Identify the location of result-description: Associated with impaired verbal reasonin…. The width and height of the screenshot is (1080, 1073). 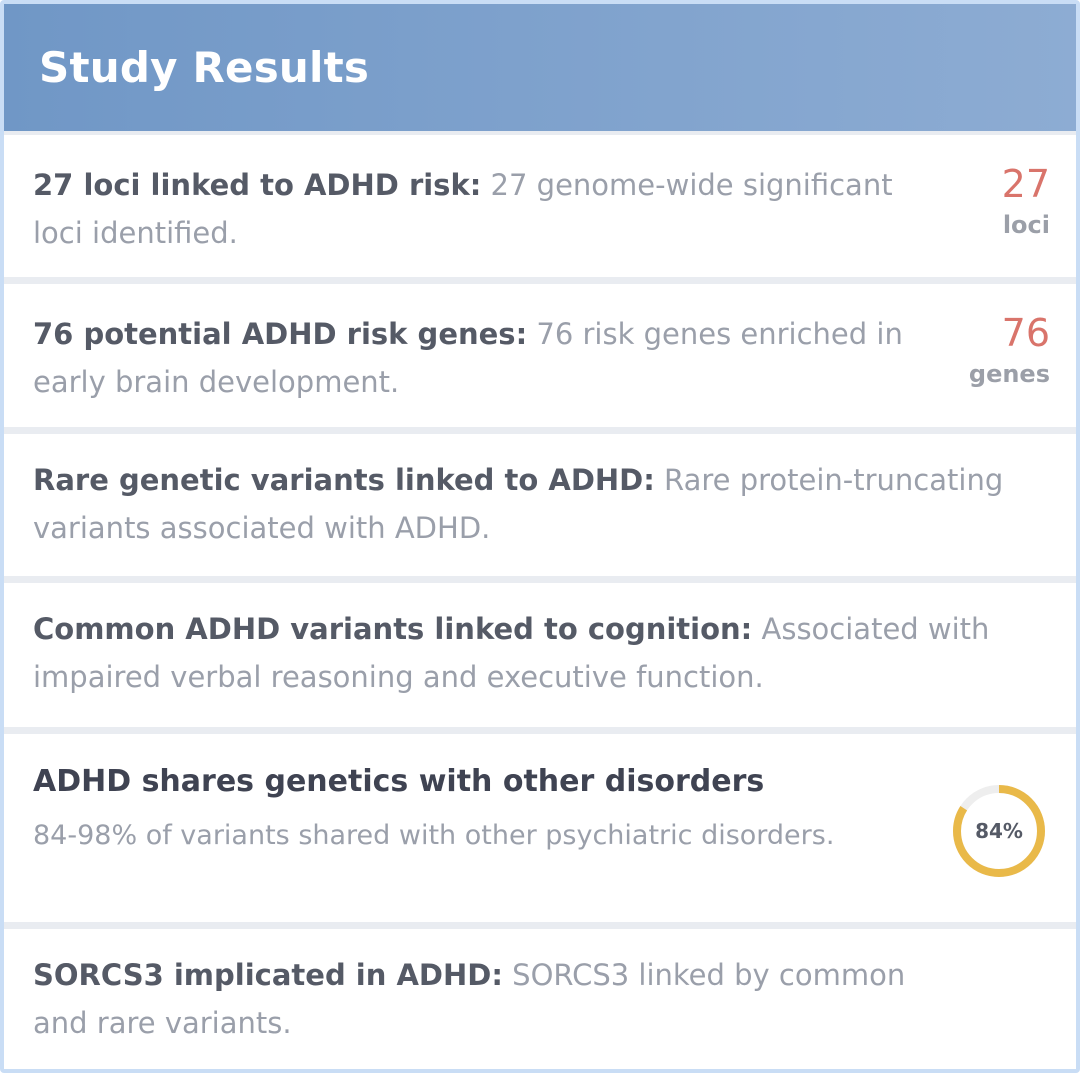
(511, 653).